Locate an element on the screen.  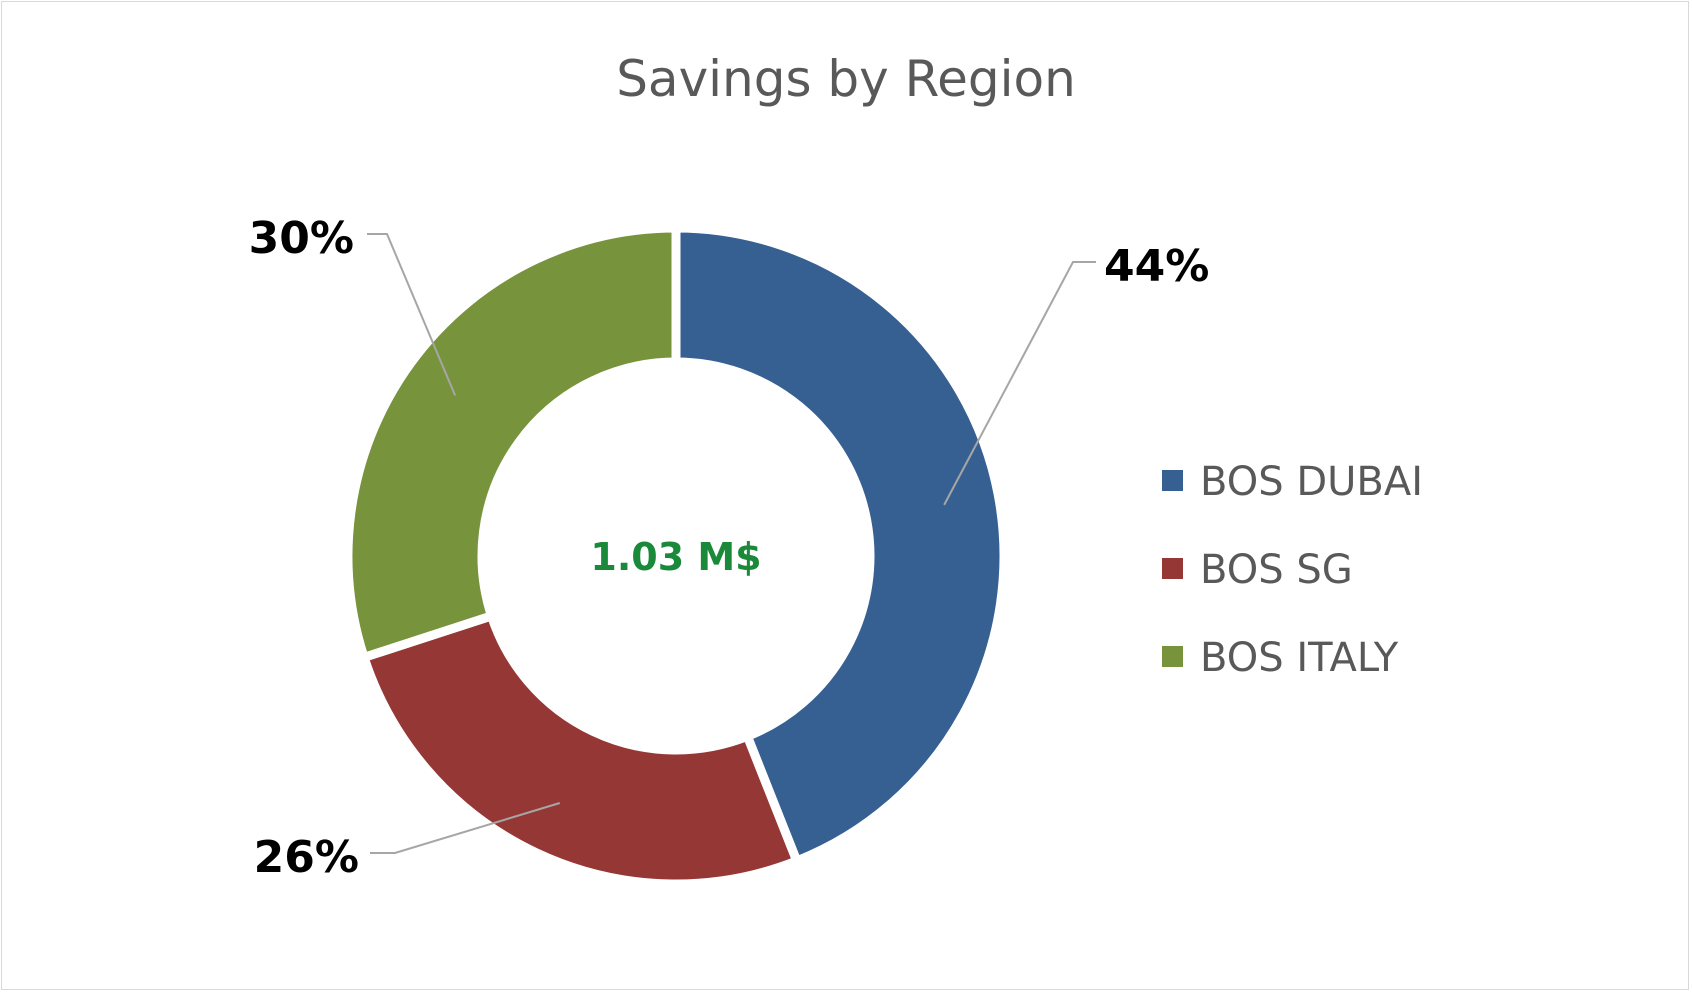
legend-label-2: BOS SG is located at coordinates (1276, 570).